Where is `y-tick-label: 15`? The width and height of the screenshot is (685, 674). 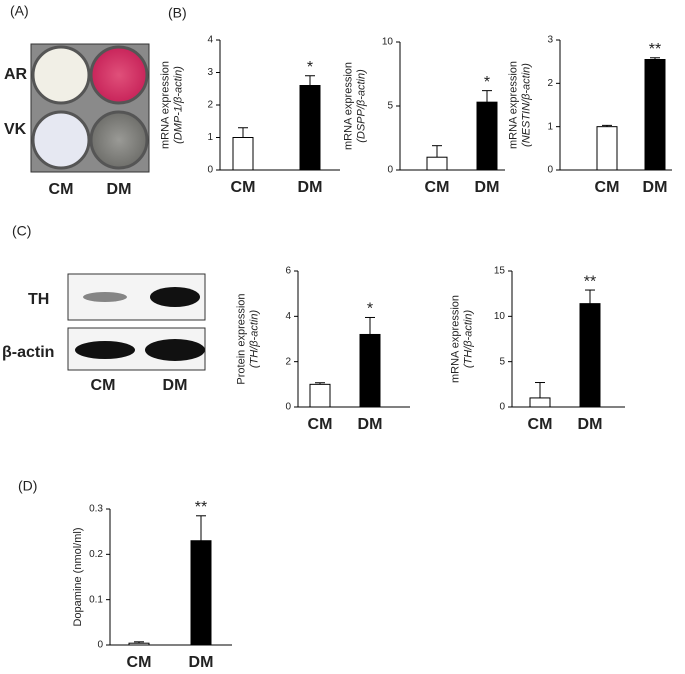 y-tick-label: 15 is located at coordinates (500, 271).